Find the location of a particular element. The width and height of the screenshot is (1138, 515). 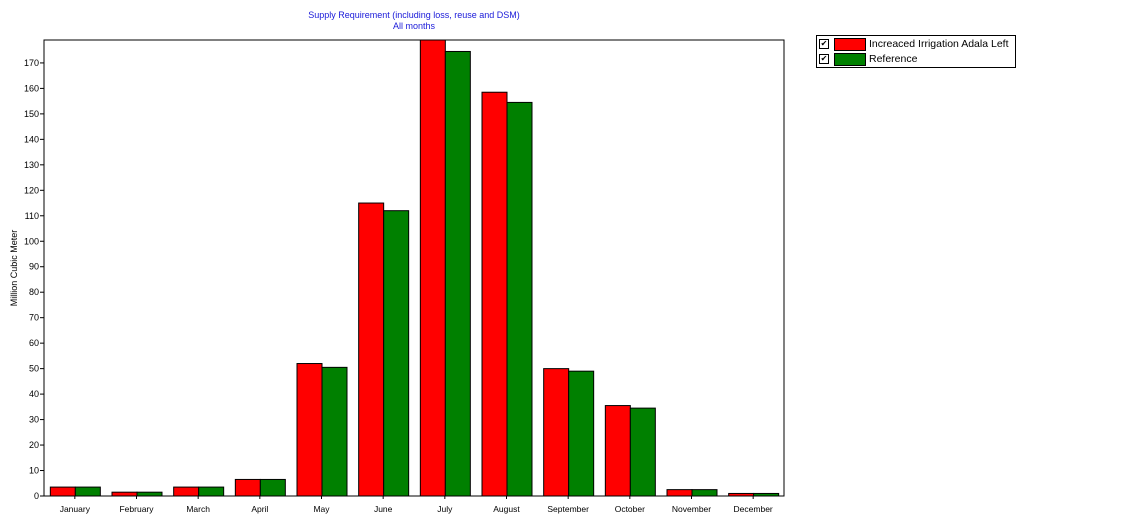

legend-item-series-1: ✔ Increaced Irrigation Adala Left is located at coordinates (916, 44).